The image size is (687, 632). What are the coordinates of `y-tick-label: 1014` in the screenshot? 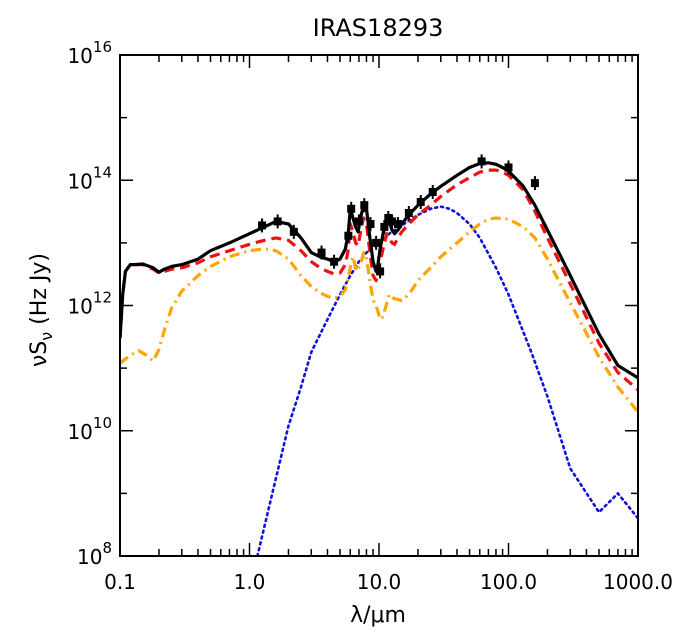 It's located at (89, 178).